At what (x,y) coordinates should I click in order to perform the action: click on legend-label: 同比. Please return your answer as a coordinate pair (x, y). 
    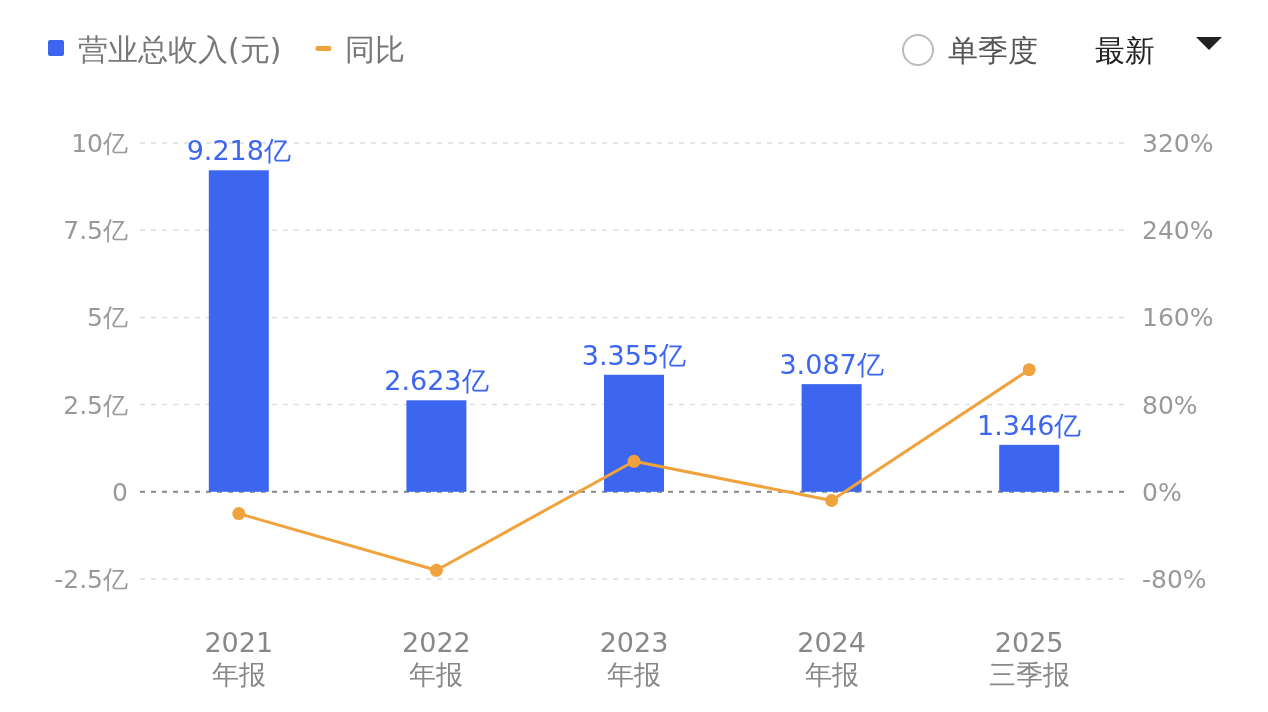
    Looking at the image, I should click on (375, 49).